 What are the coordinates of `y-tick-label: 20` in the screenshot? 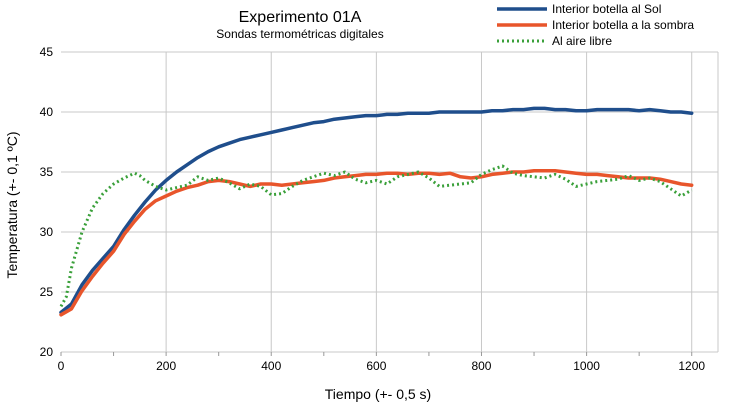 It's located at (47, 352).